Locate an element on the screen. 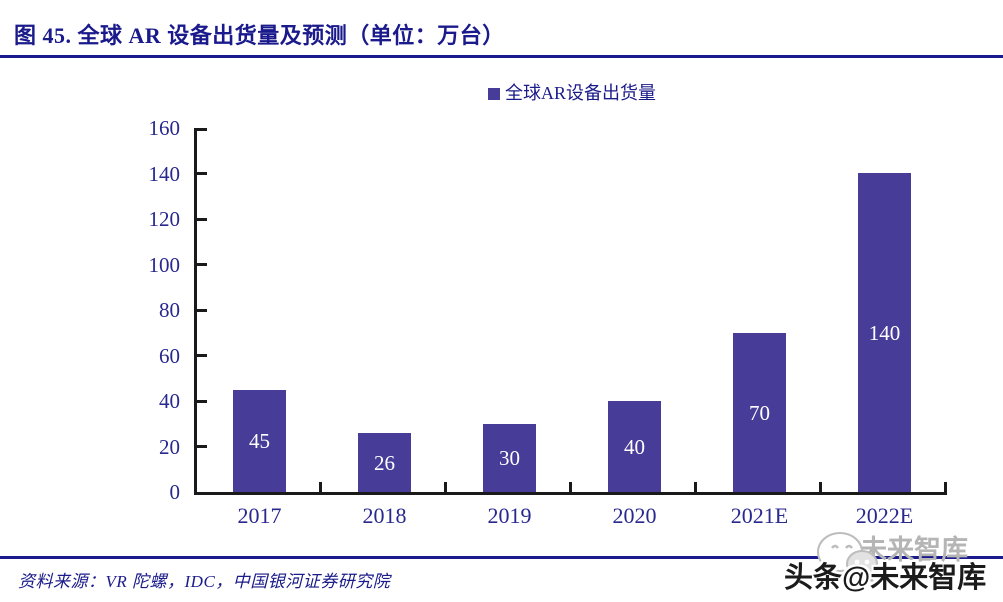  bar-value-label: 26 is located at coordinates (384, 462).